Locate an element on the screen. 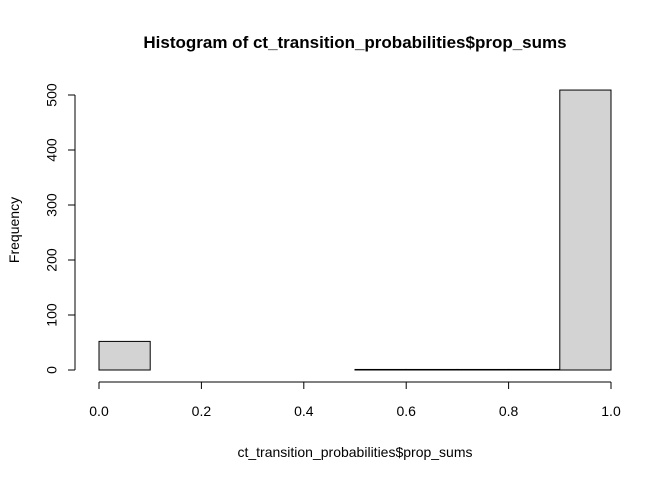  y-tick-label: 200 is located at coordinates (52, 260).